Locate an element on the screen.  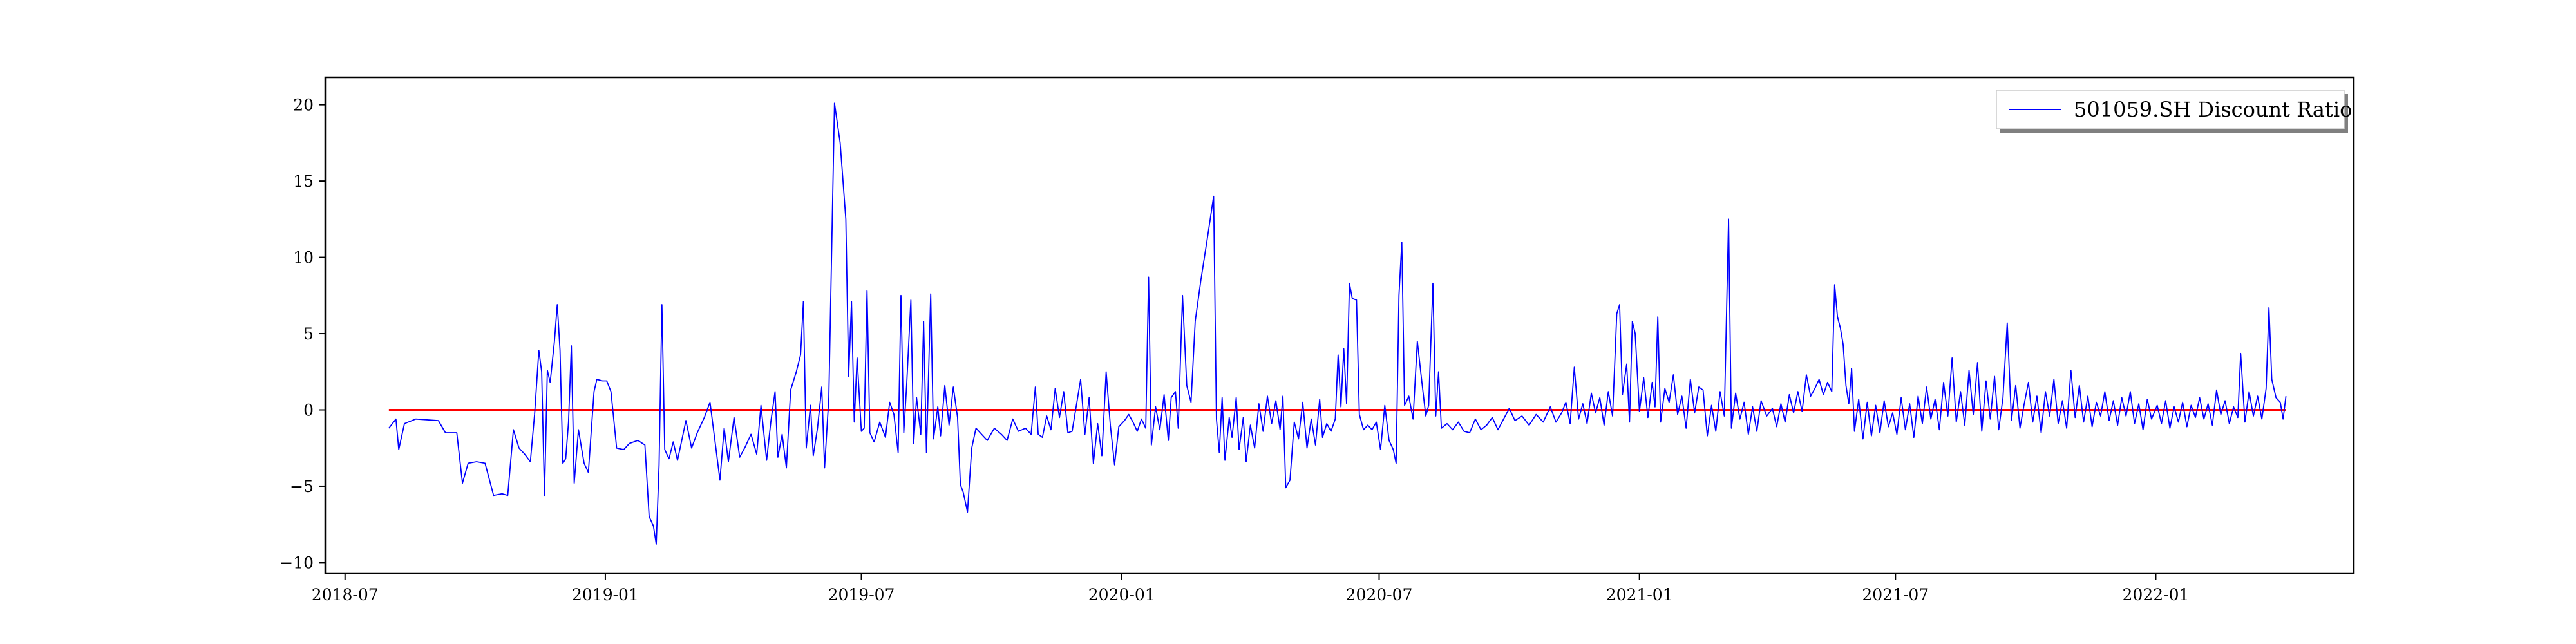
x-tick-label: 2020-01 is located at coordinates (1122, 594).